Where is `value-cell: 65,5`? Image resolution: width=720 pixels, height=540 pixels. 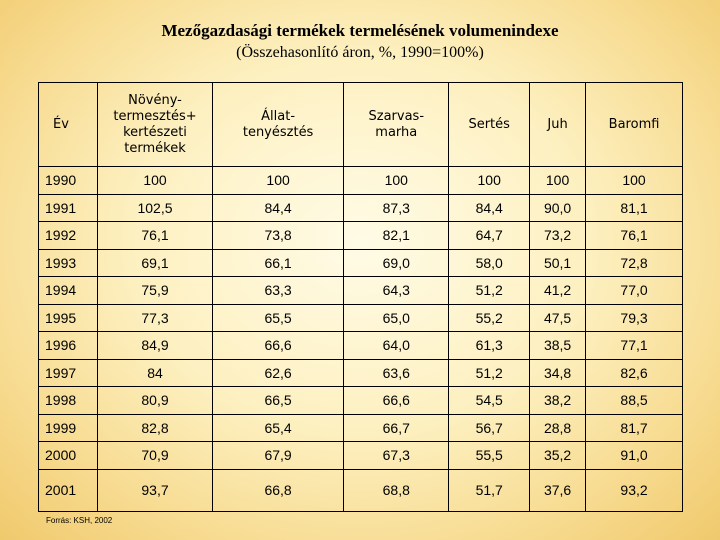 value-cell: 65,5 is located at coordinates (278, 317).